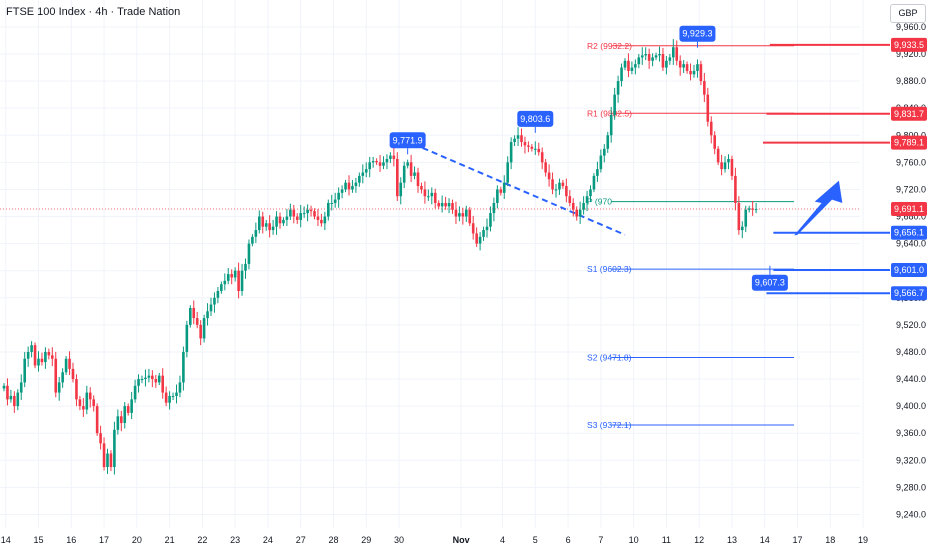 The height and width of the screenshot is (550, 932). What do you see at coordinates (911, 460) in the screenshot?
I see `y-tick-label: 9,320.0` at bounding box center [911, 460].